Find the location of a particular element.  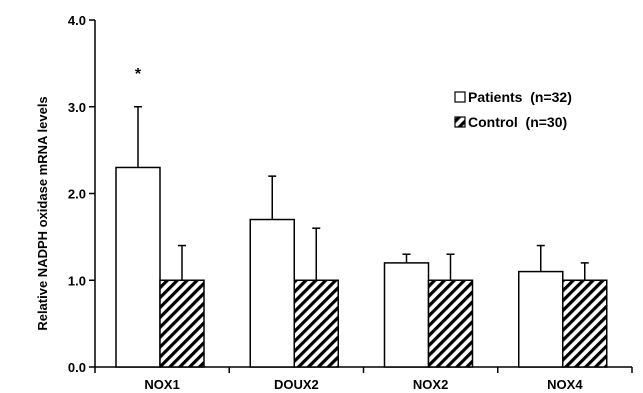

legend-label: Control (n=30) is located at coordinates (517, 122).